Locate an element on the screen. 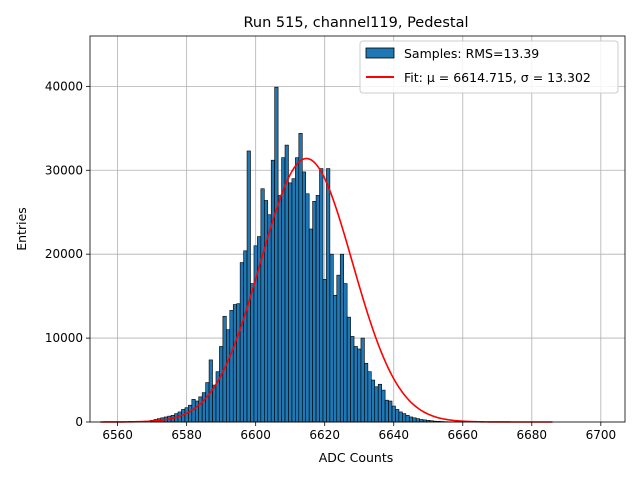 Image resolution: width=640 pixels, height=480 pixels. x-tick-label: 6660 is located at coordinates (463, 435).